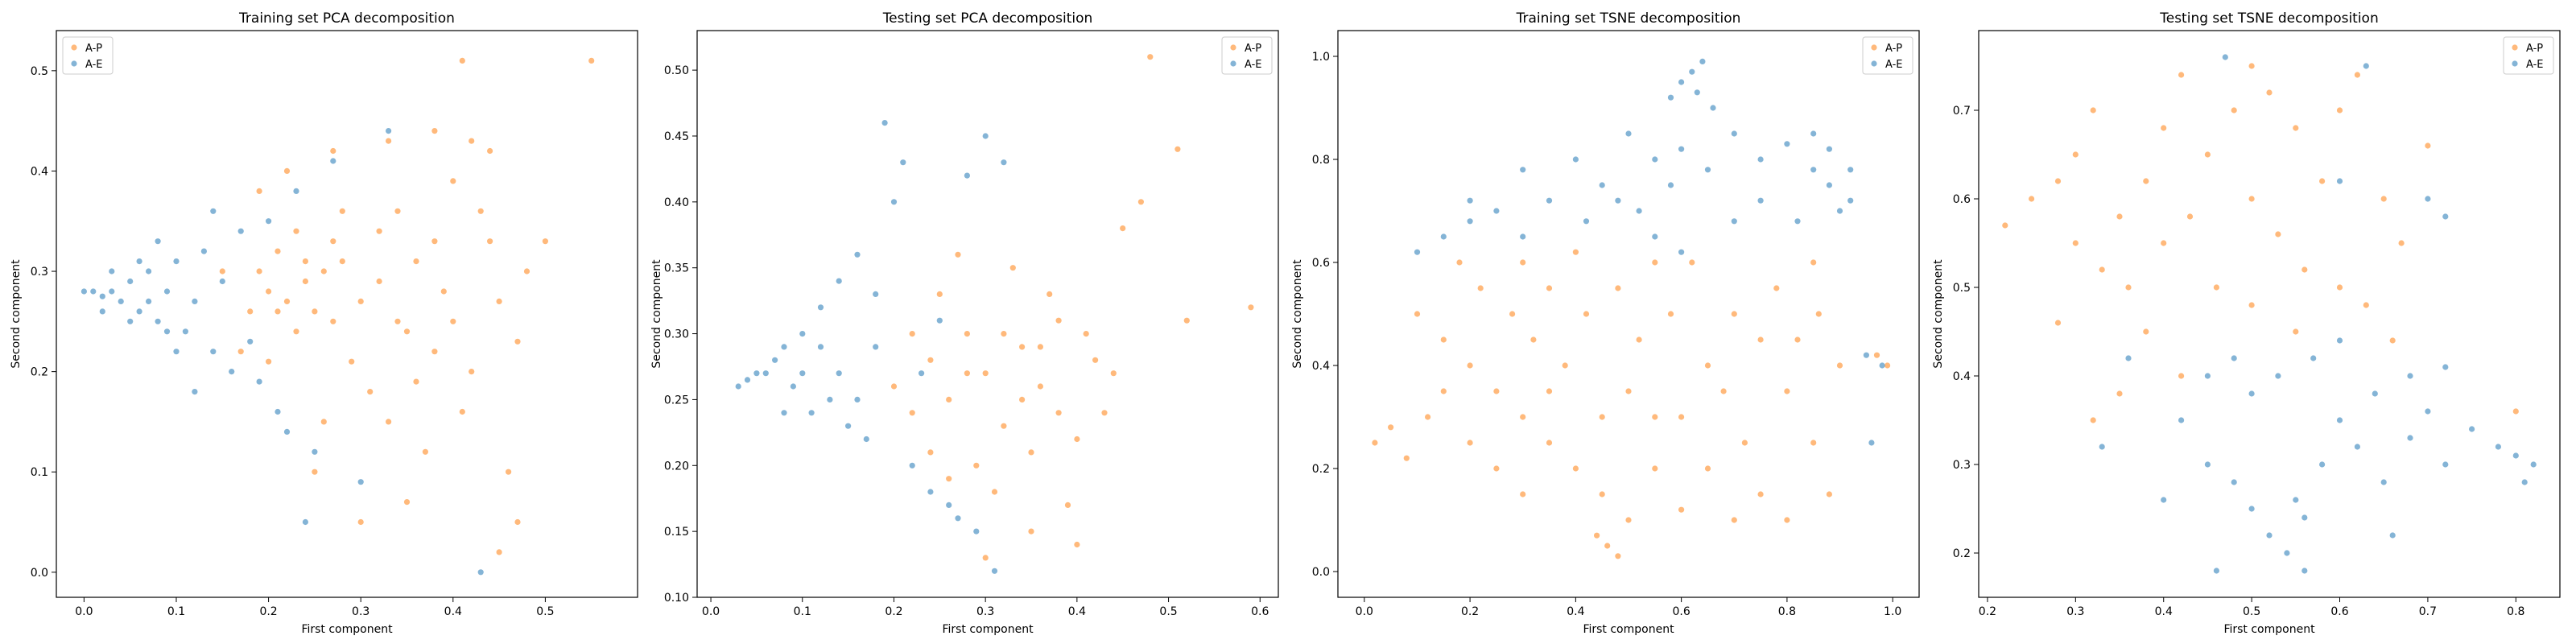  I want to click on x-tick-label: 0.2, so click(268, 611).